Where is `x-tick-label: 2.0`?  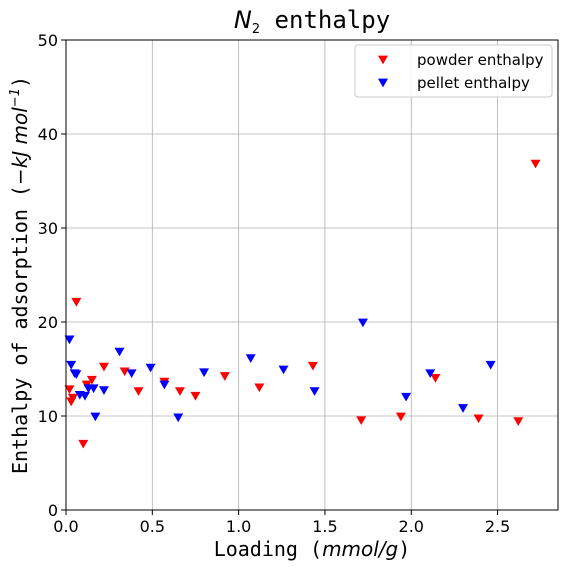
x-tick-label: 2.0 is located at coordinates (411, 526).